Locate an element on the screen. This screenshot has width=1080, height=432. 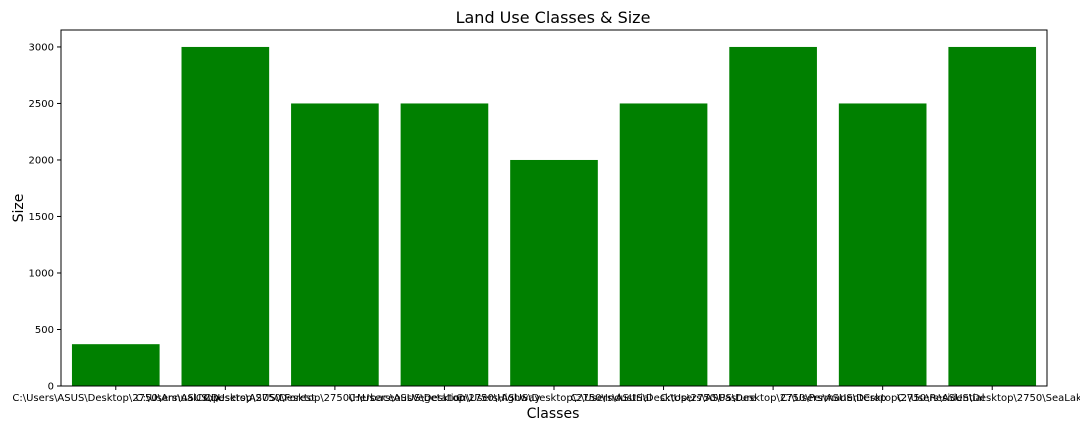
x-tick-label: C:\Users\ASUS\Desktop\2750\Pasture is located at coordinates (664, 398).